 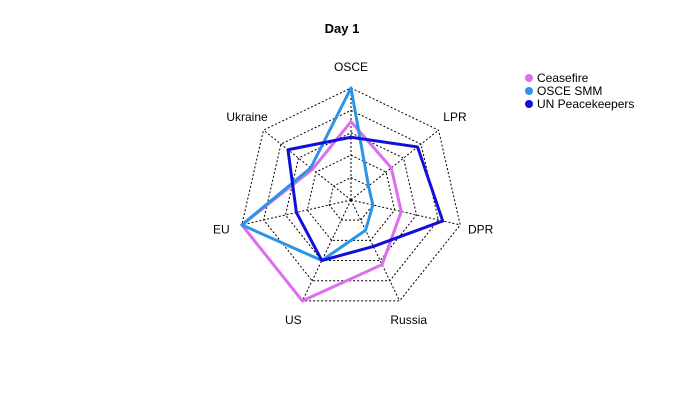 I want to click on axis-label-dpr: DPR, so click(x=481, y=230).